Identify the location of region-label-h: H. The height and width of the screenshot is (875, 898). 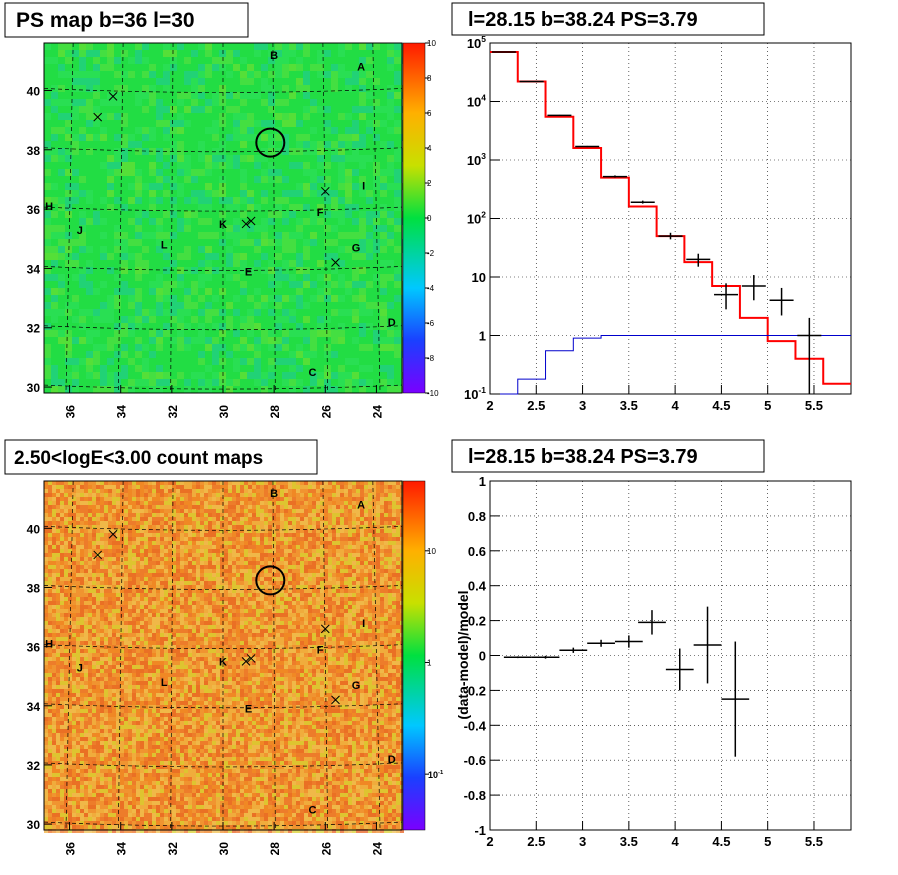
(49, 207).